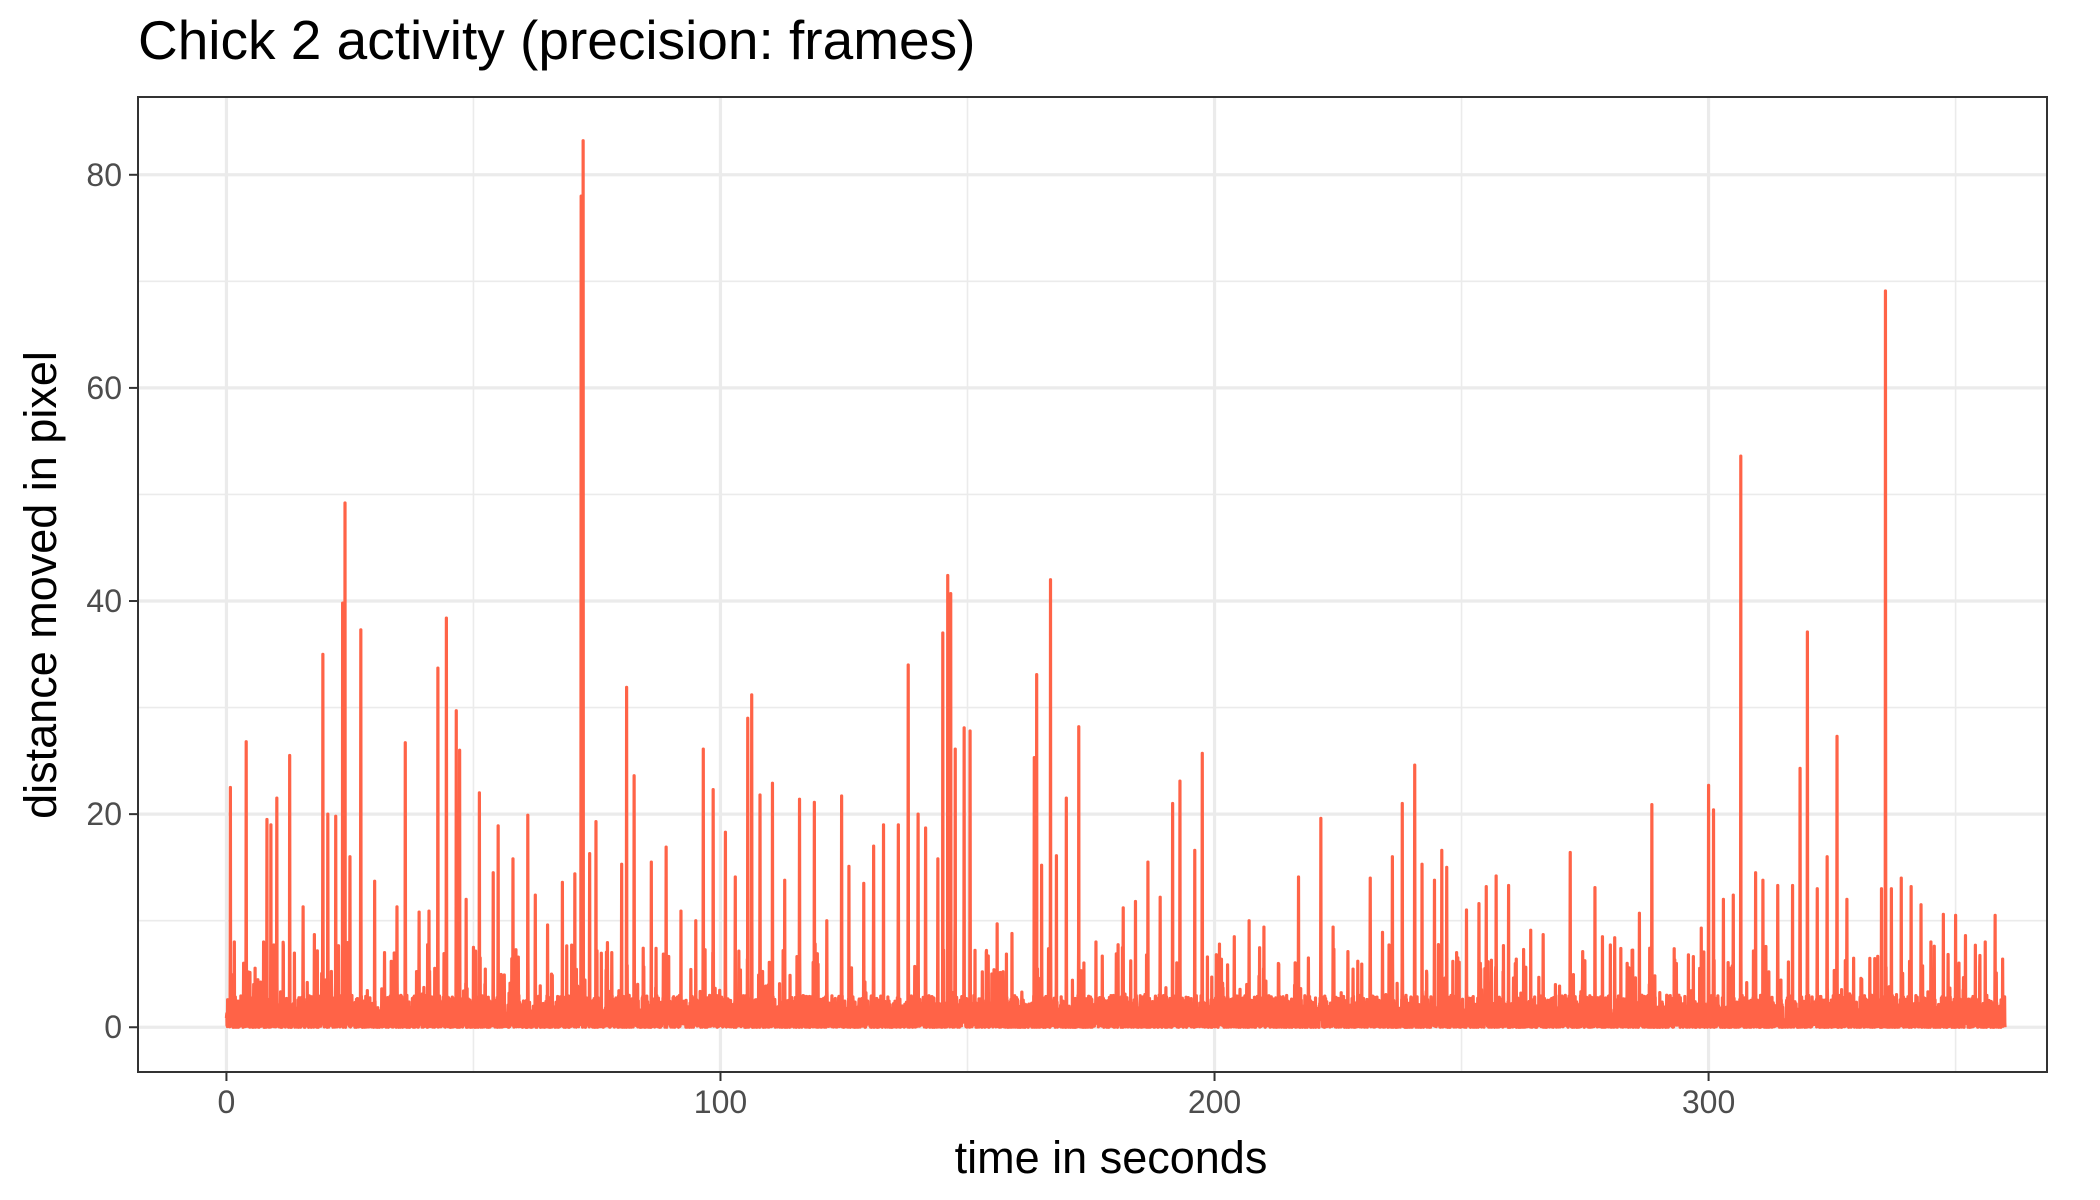 The image size is (2100, 1200). I want to click on x-axis: 0 100 200 300, so click(976, 1096).